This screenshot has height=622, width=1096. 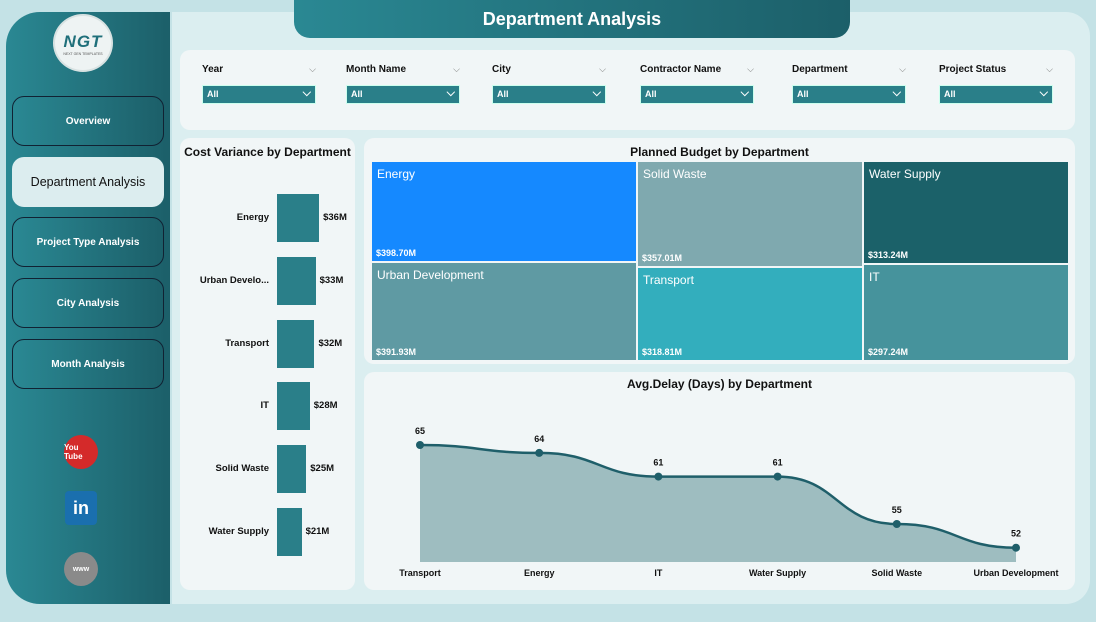 I want to click on filter-month-name: Month Name ⌵ All ⌵, so click(x=403, y=84).